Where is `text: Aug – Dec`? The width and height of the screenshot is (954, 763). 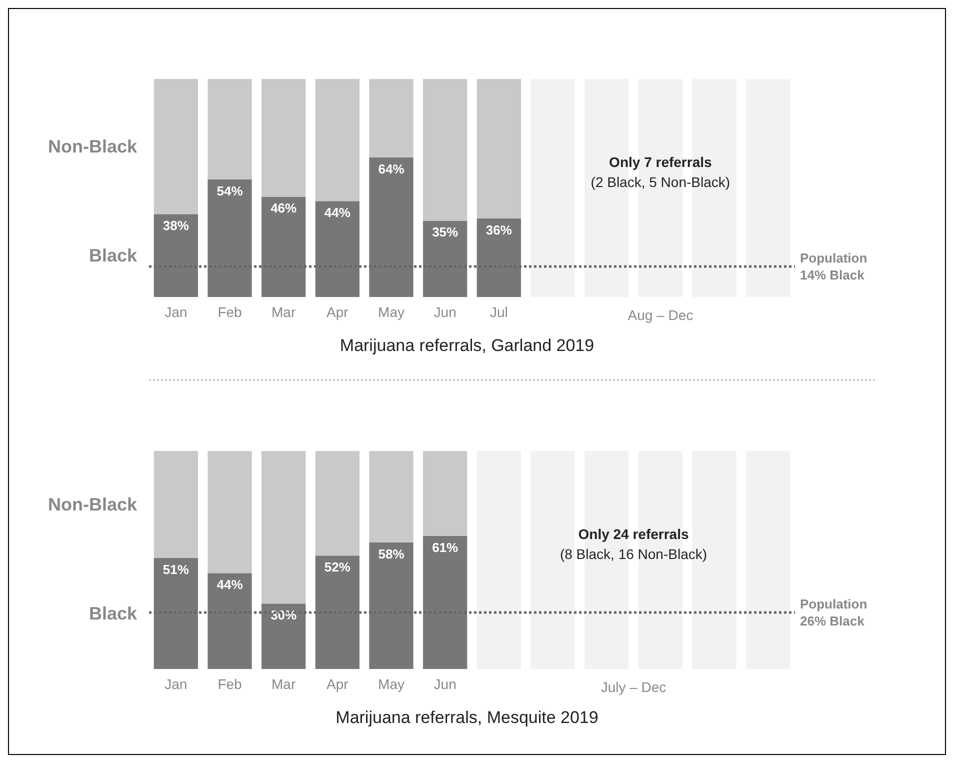
text: Aug – Dec is located at coordinates (661, 315).